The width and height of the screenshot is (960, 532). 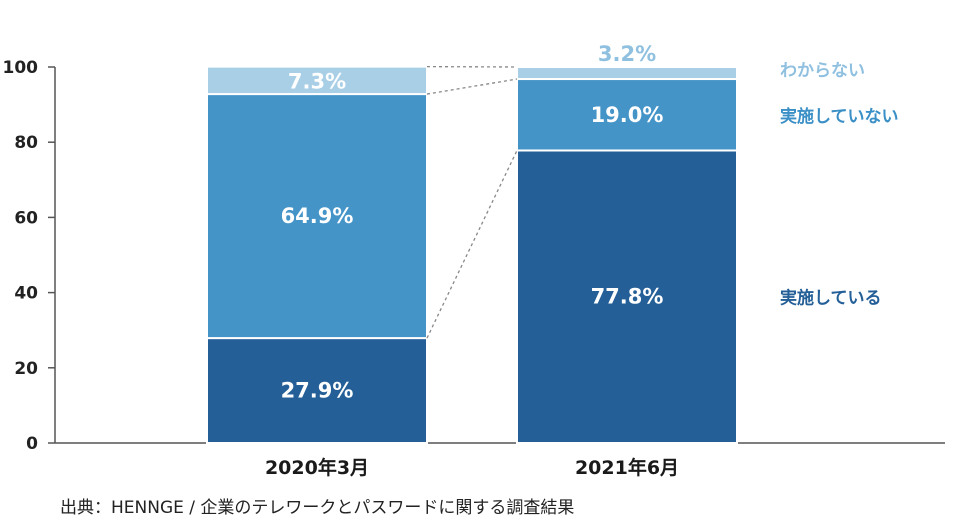 I want to click on legend-label: 実施していない, so click(x=839, y=116).